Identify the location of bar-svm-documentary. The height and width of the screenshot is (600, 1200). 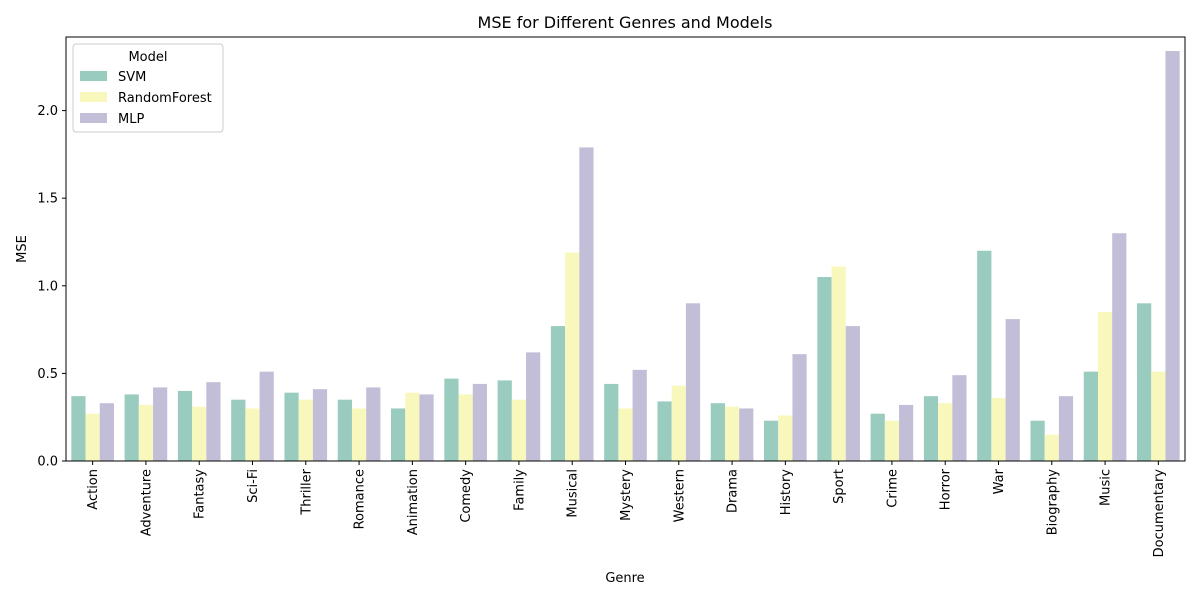
(1144, 382).